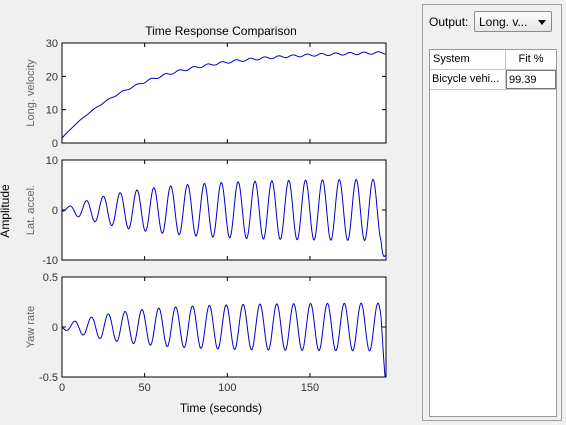 The image size is (566, 425). What do you see at coordinates (62, 388) in the screenshot?
I see `x-tick-label: 0` at bounding box center [62, 388].